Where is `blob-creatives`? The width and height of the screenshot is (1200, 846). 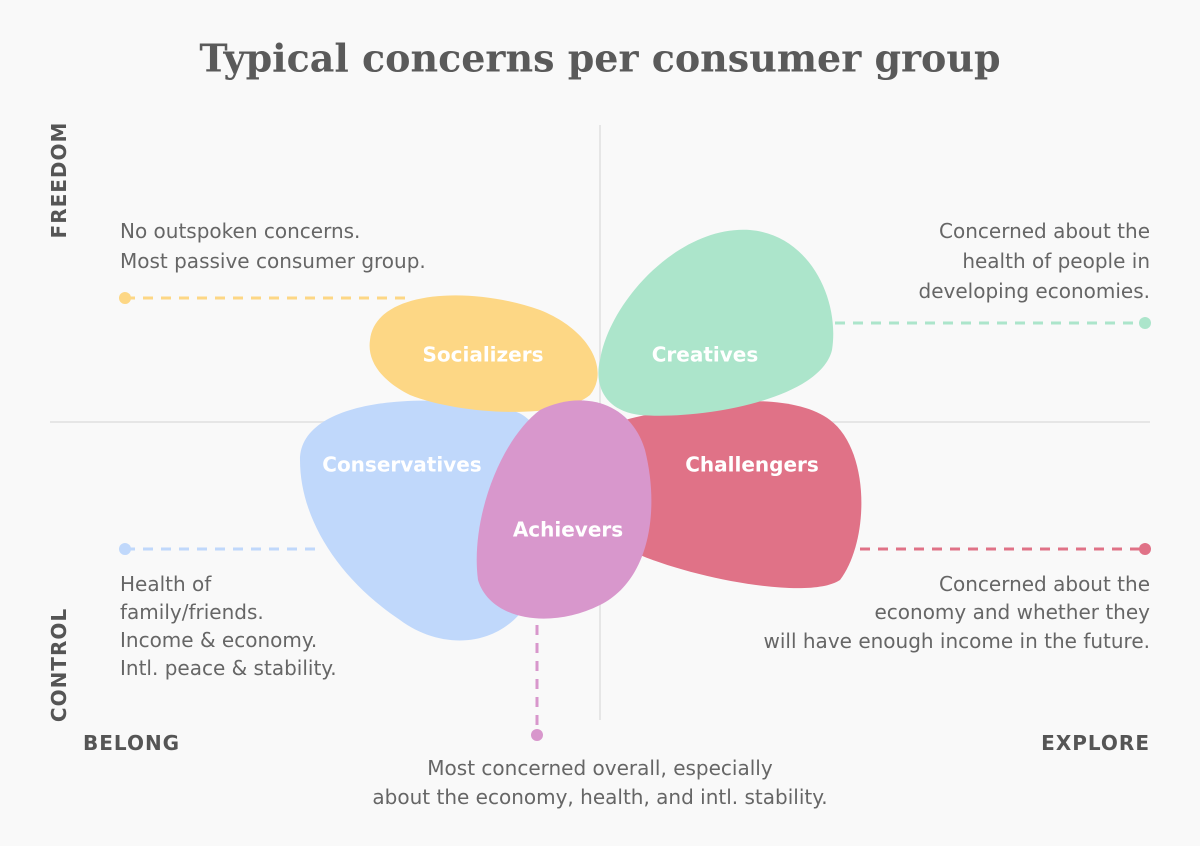
blob-creatives is located at coordinates (716, 322).